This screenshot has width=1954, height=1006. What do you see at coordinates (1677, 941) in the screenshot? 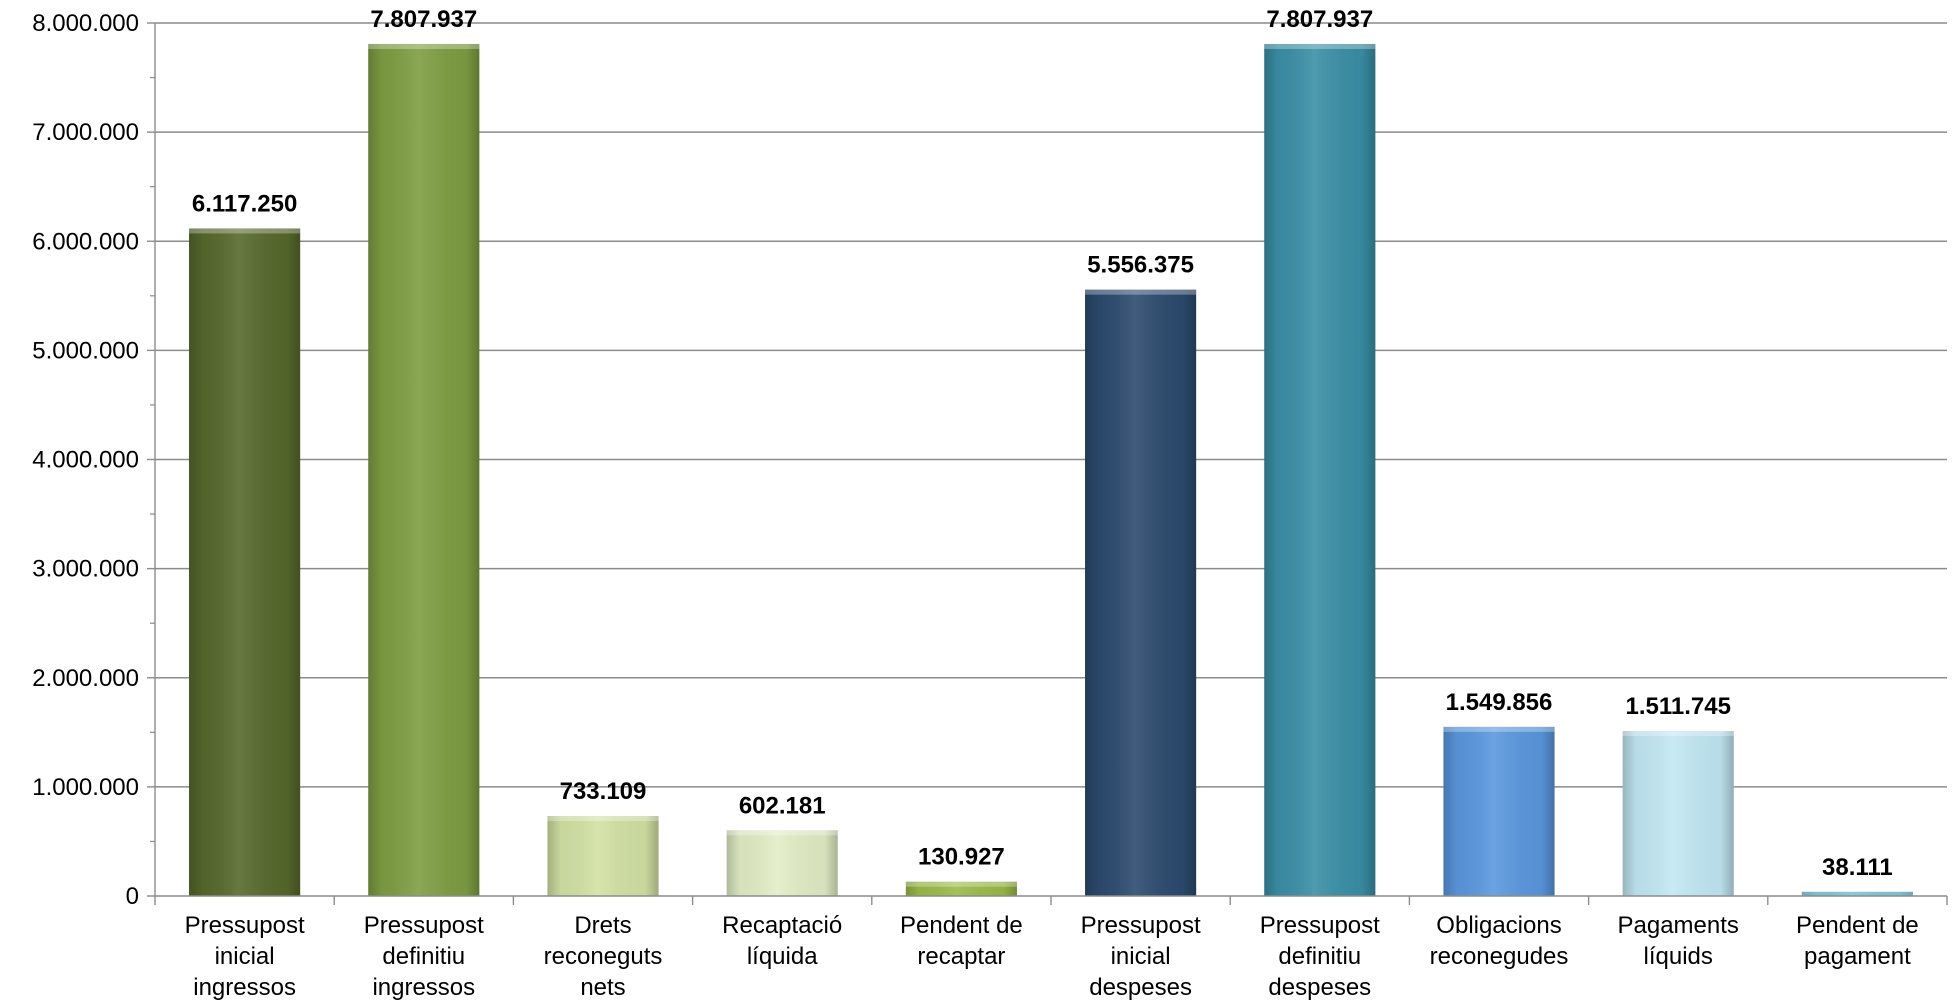
I see `x-tick-label: Pagaments líquids` at bounding box center [1677, 941].